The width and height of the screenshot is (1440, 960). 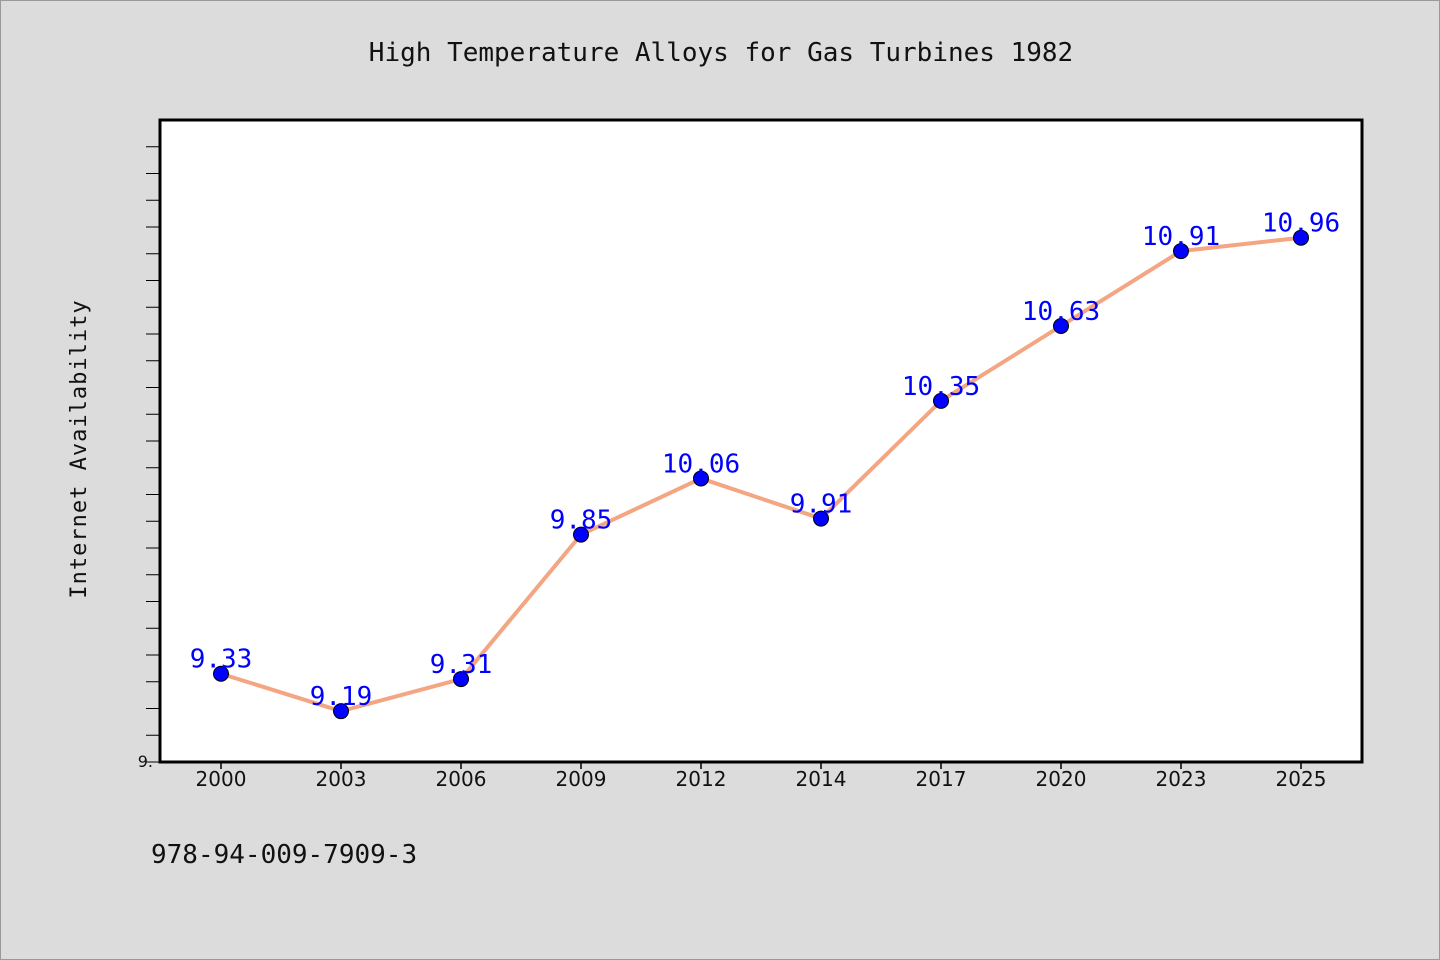 What do you see at coordinates (941, 387) in the screenshot?
I see `data-label: 10.35` at bounding box center [941, 387].